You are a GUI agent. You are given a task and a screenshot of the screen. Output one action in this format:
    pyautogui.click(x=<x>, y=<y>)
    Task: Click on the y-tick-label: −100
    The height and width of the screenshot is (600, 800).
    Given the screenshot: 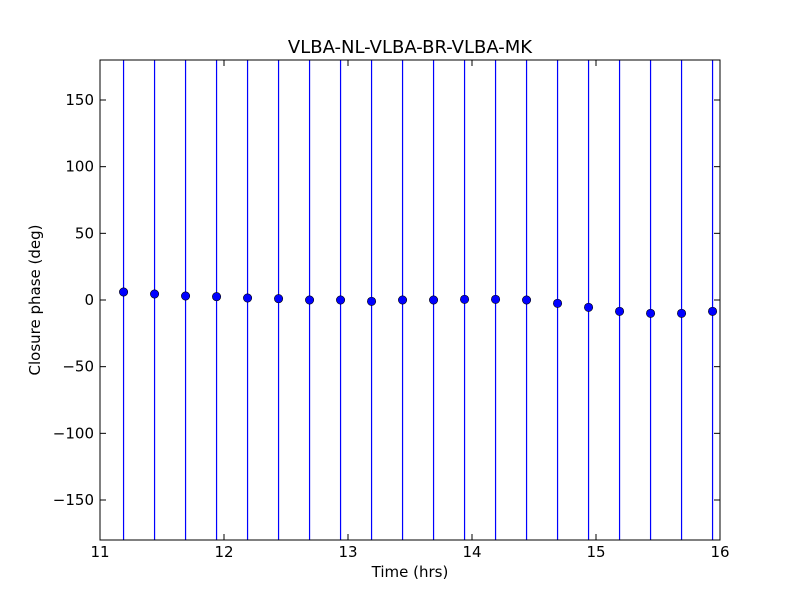 What is the action you would take?
    pyautogui.click(x=73, y=433)
    